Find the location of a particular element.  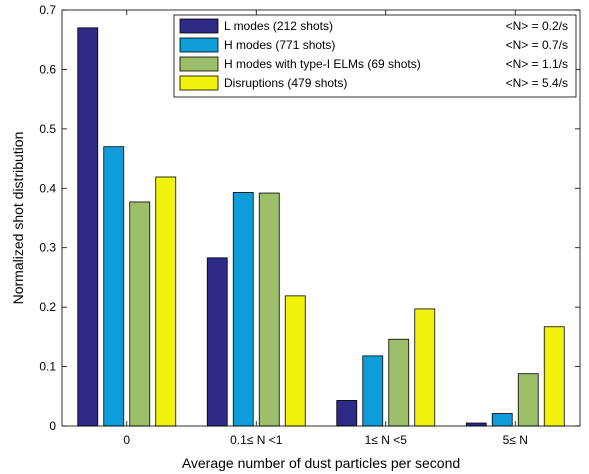

legend-stat: <N> = 0.2/s is located at coordinates (537, 26).